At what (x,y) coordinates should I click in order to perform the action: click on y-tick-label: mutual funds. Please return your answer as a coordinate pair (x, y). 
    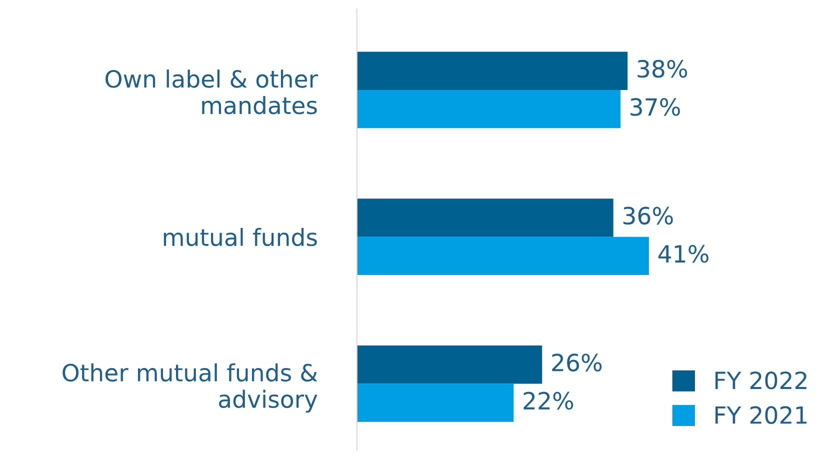
    Looking at the image, I should click on (240, 237).